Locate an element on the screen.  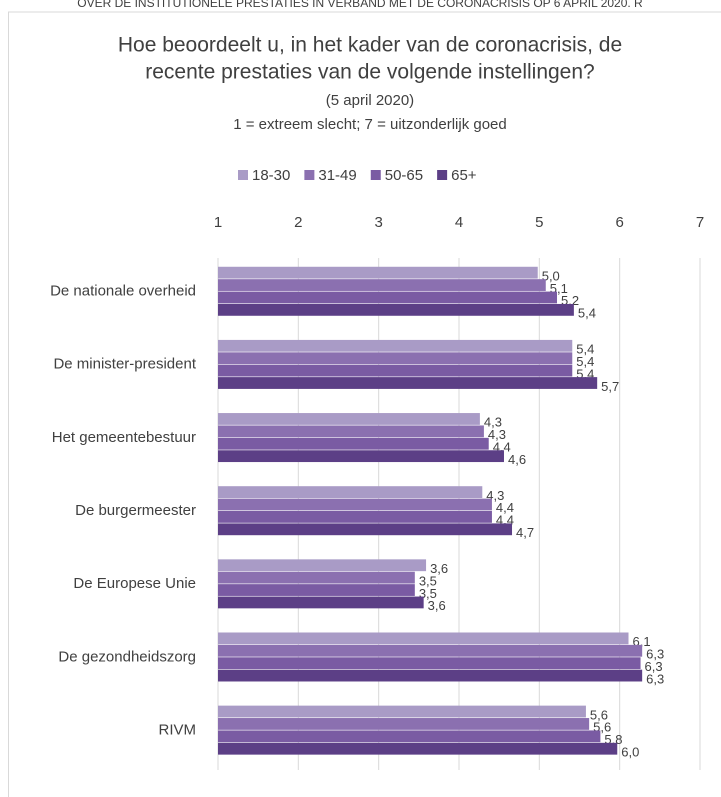
value-label: 4,4 is located at coordinates (505, 507).